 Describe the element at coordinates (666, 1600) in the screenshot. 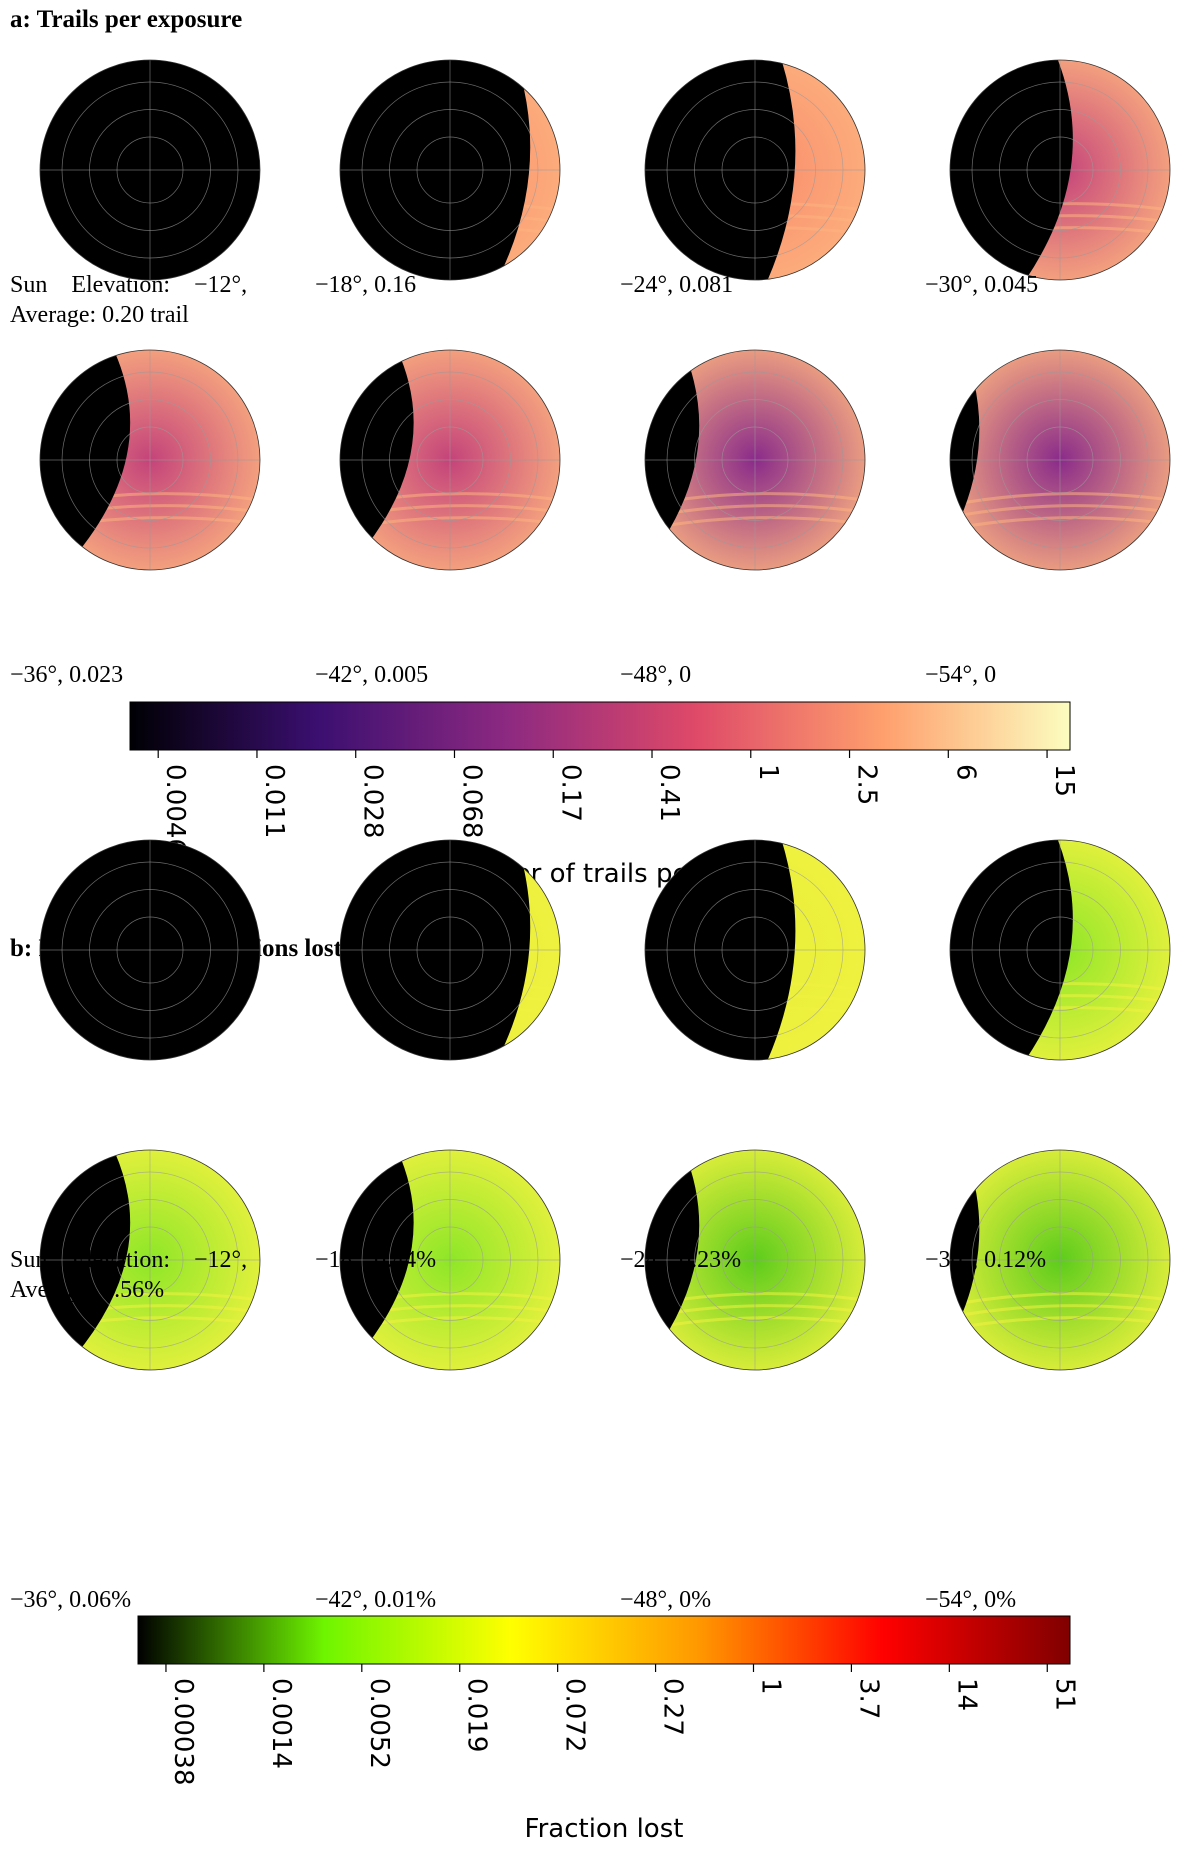

I see `panel-b-caption-7: −48°, 0%` at that location.